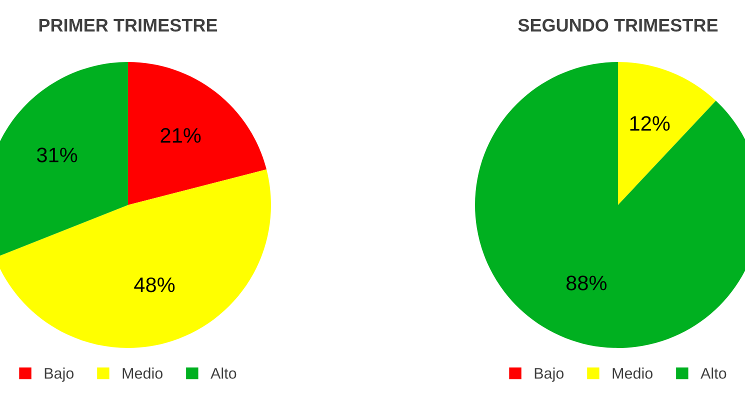  I want to click on data-label: 21%, so click(180, 135).